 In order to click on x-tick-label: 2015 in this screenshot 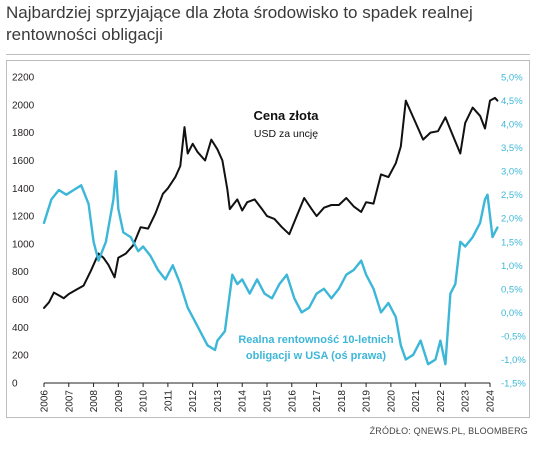, I will do `click(268, 401)`.